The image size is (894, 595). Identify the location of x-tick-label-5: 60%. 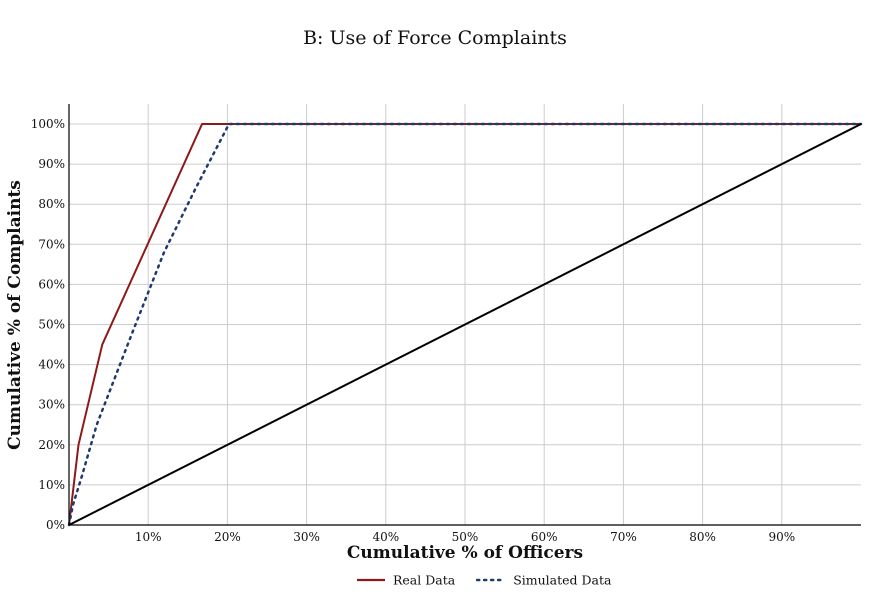
(544, 537).